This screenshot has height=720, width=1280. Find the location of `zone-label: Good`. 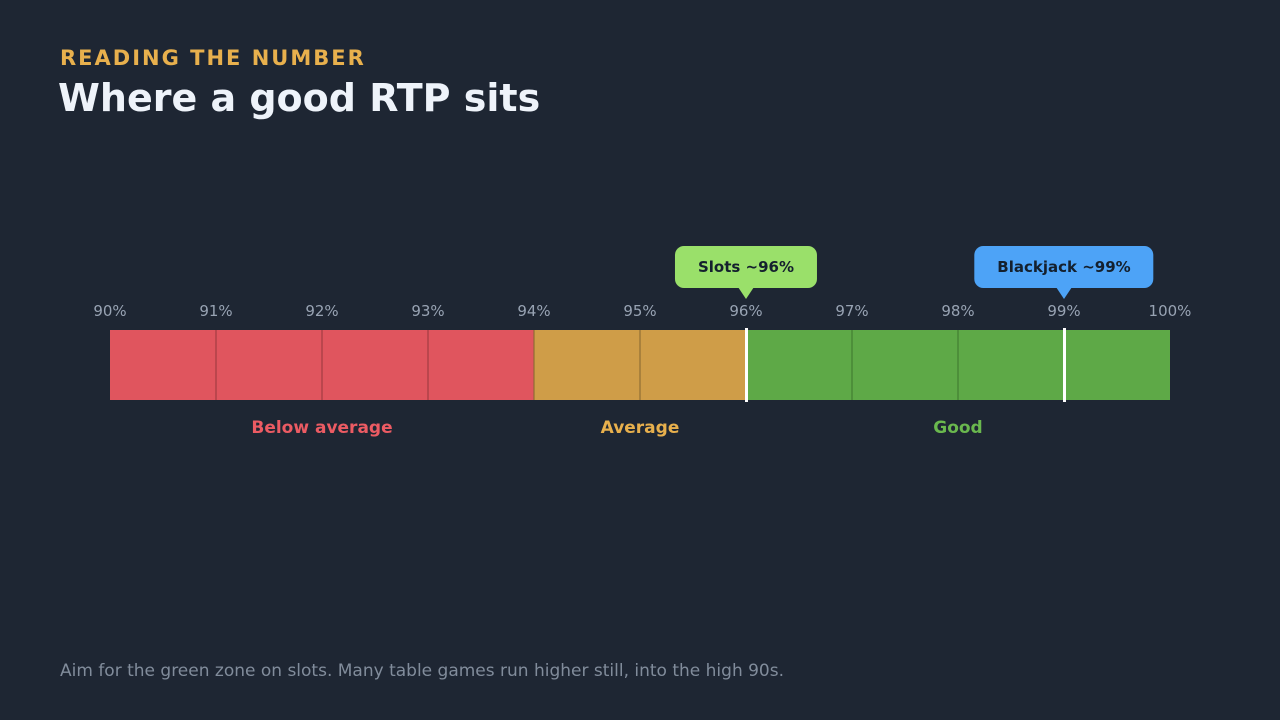

zone-label: Good is located at coordinates (958, 428).